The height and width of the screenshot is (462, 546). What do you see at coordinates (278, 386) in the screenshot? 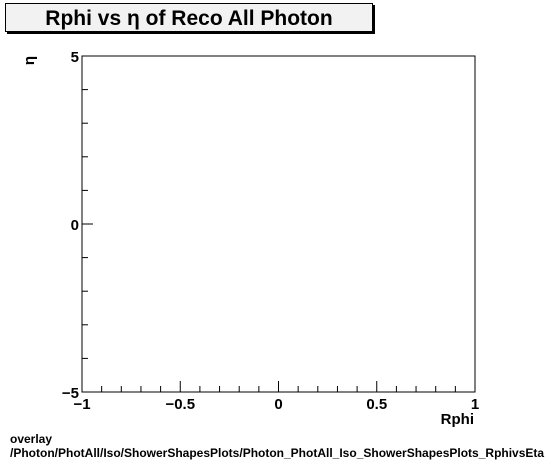
I see `x-axis-ticks` at bounding box center [278, 386].